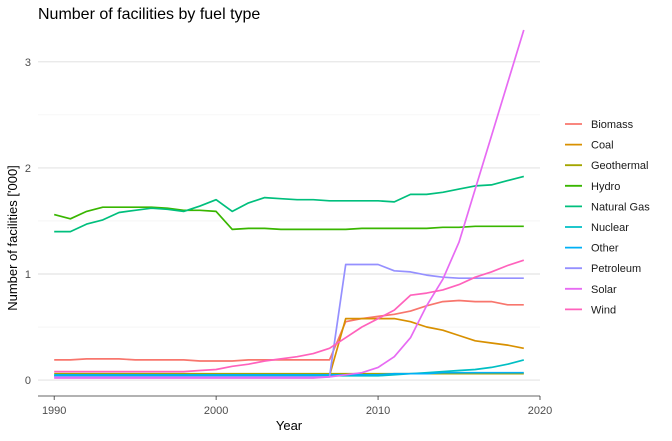  I want to click on y-axis: 0 1 2 3, so click(28, 222).